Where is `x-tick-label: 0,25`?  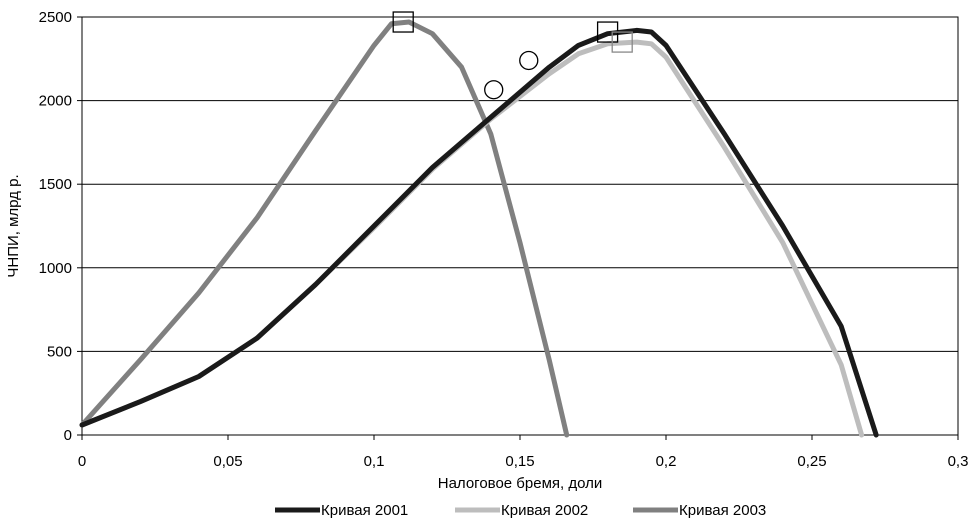
x-tick-label: 0,25 is located at coordinates (811, 461).